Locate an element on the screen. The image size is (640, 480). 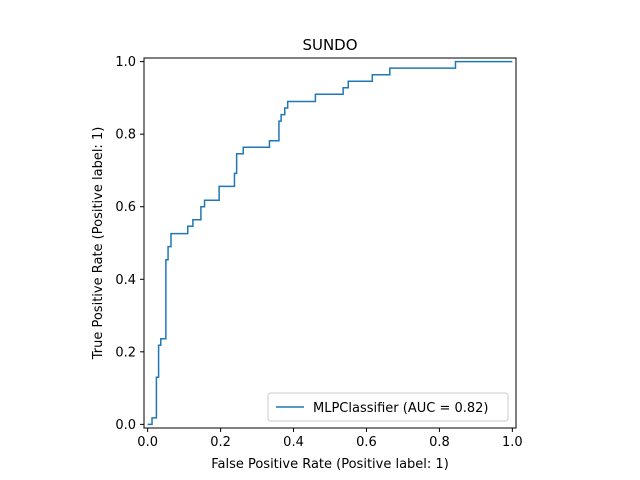
y-tick-label: 0.8 is located at coordinates (125, 135).